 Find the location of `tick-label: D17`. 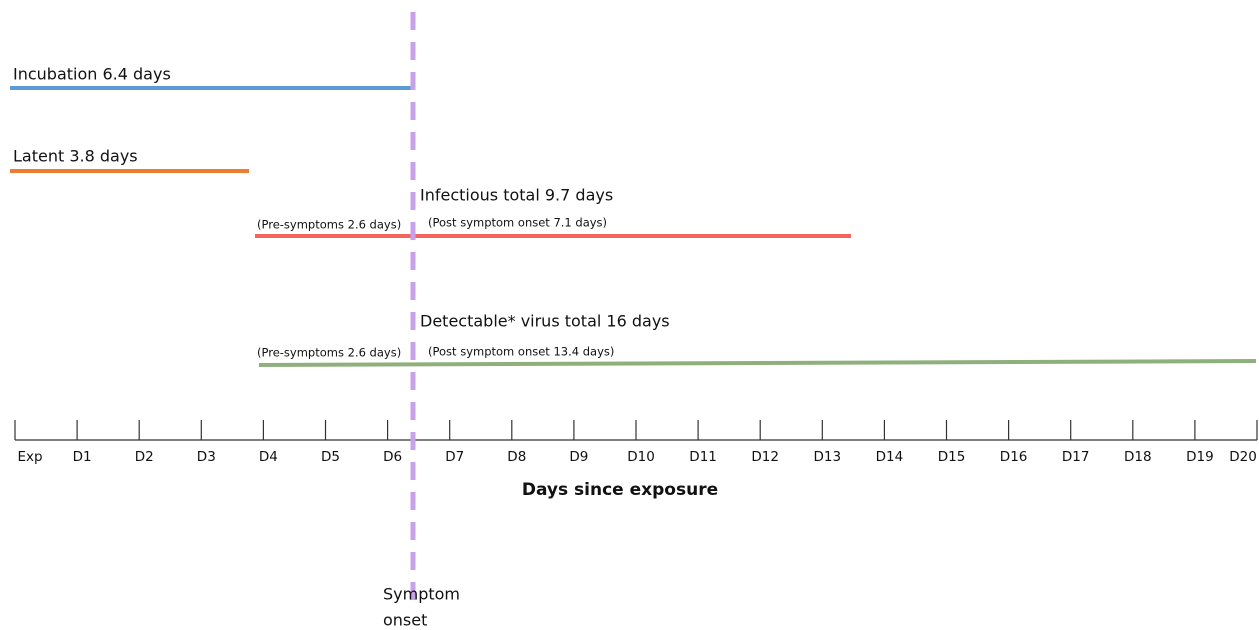

tick-label: D17 is located at coordinates (1076, 457).